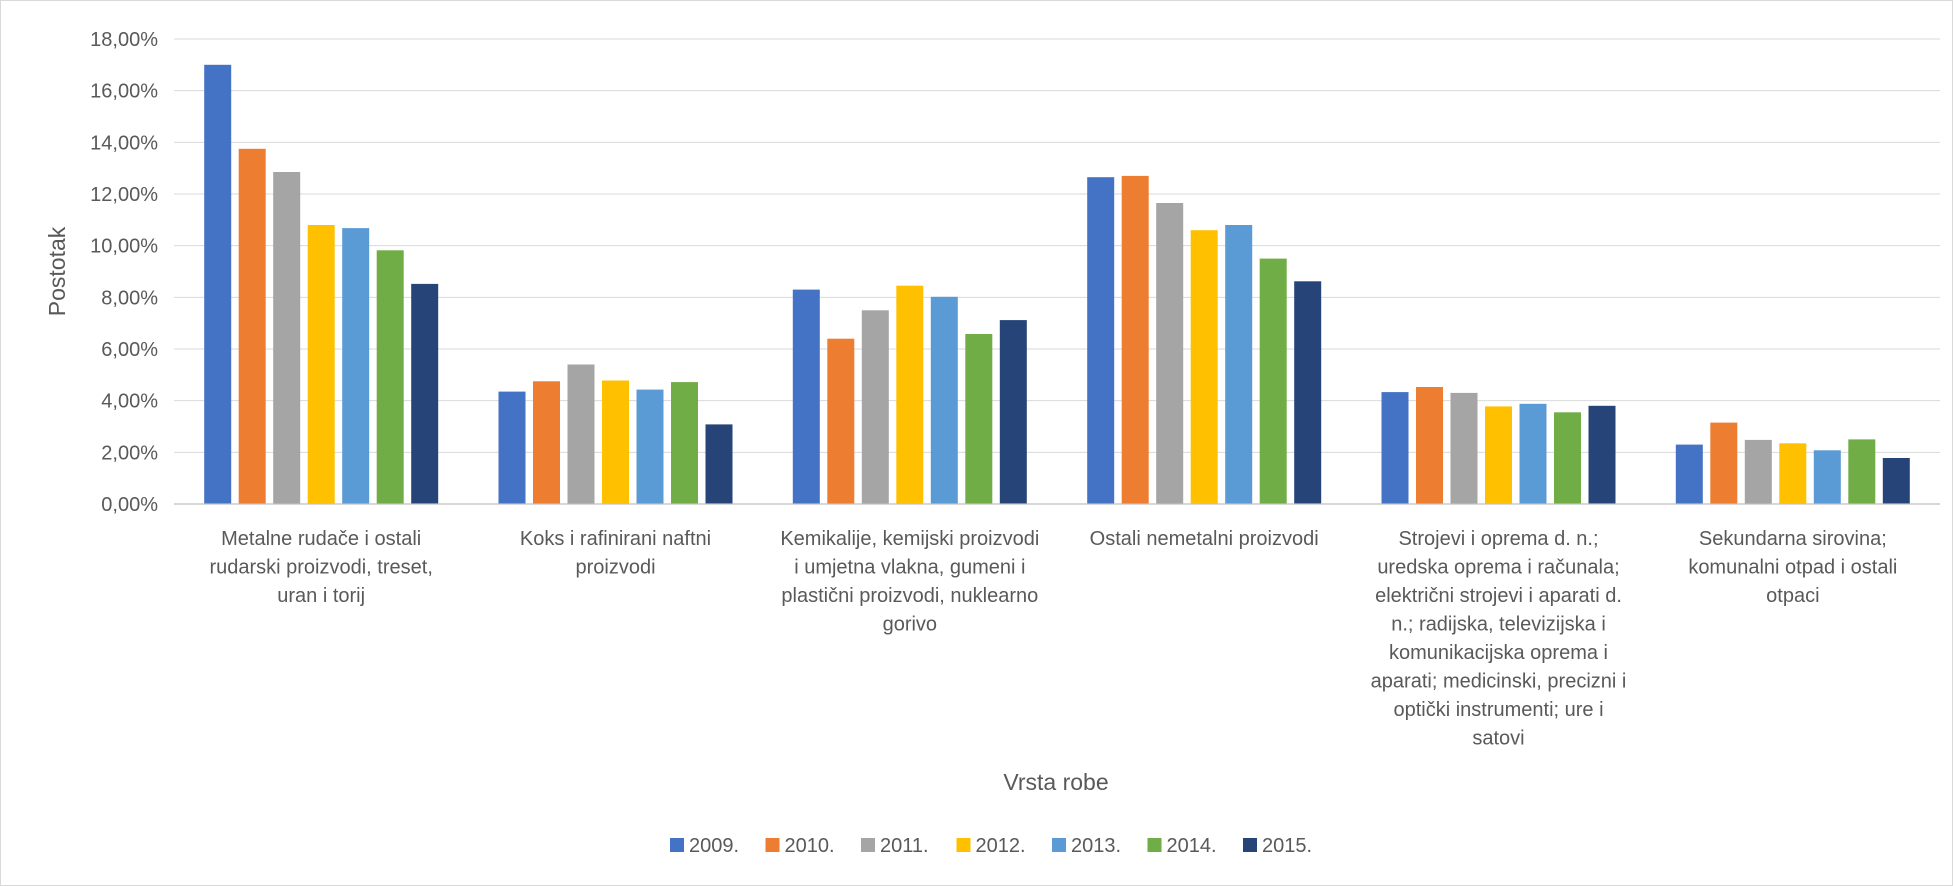 The image size is (1953, 886). Describe the element at coordinates (1096, 846) in the screenshot. I see `legend-label-2013: 2013.` at that location.